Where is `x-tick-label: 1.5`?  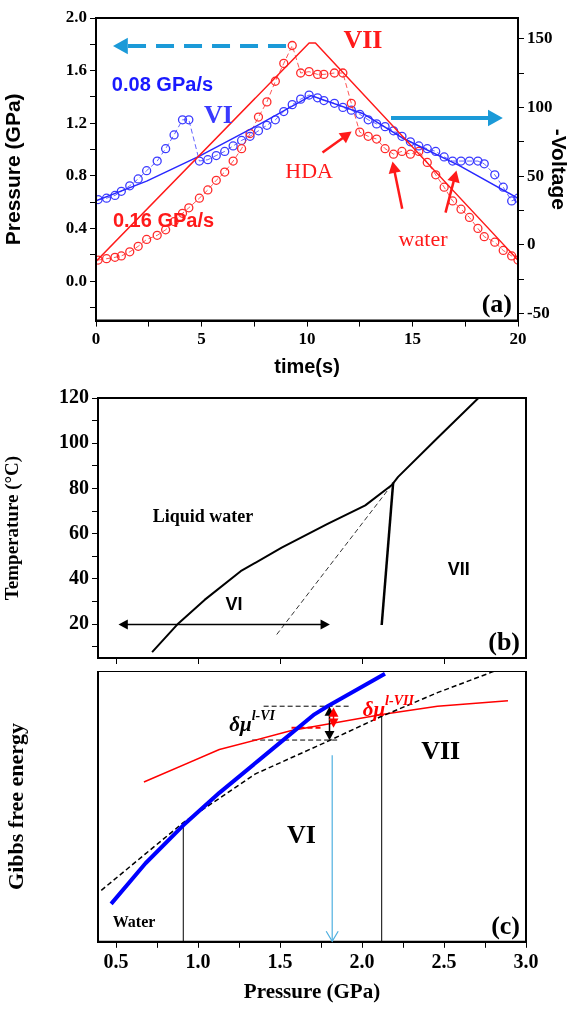 x-tick-label: 1.5 is located at coordinates (280, 960).